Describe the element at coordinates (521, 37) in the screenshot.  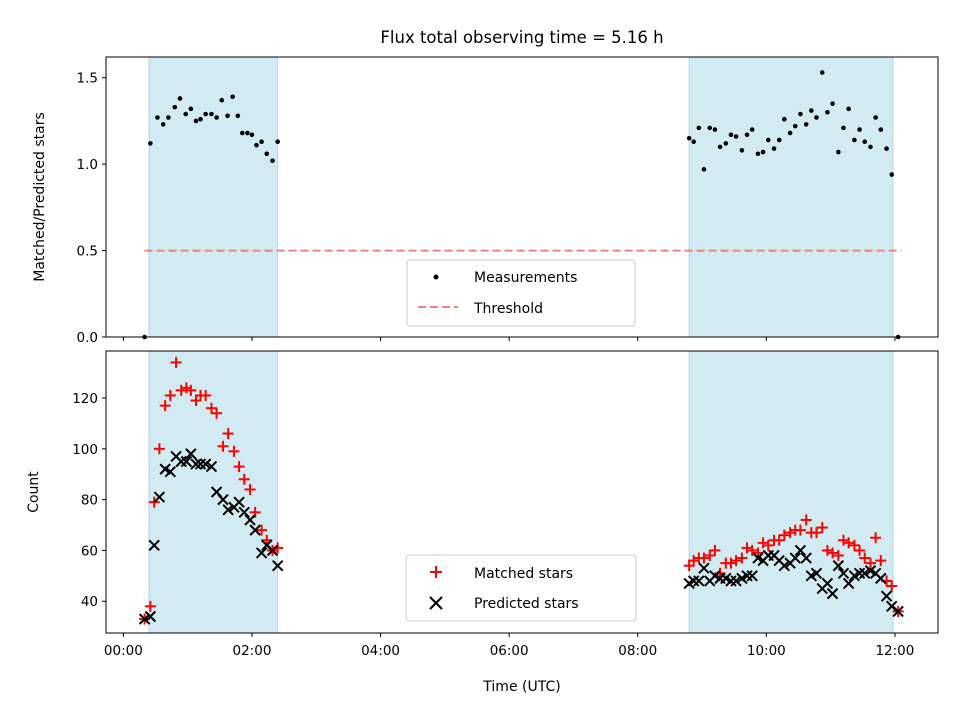
I see `chart-title: Flux total observing time = 5.16 h` at that location.